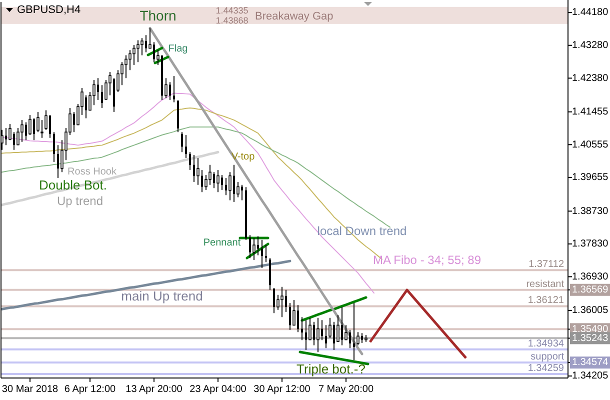 The image size is (610, 400). I want to click on y-tick-label: 1.36005, so click(590, 310).